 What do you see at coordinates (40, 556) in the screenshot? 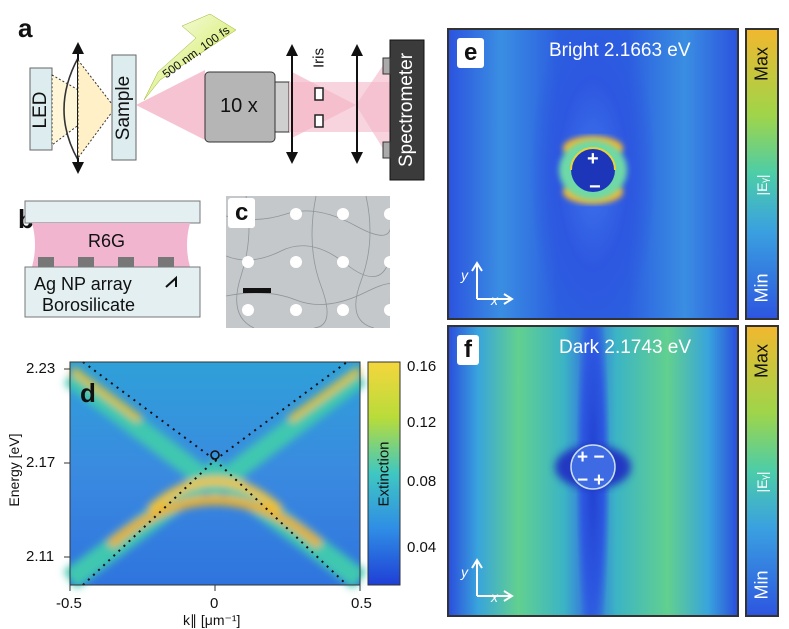
I see `y-tick-2.11: 2.11` at bounding box center [40, 556].